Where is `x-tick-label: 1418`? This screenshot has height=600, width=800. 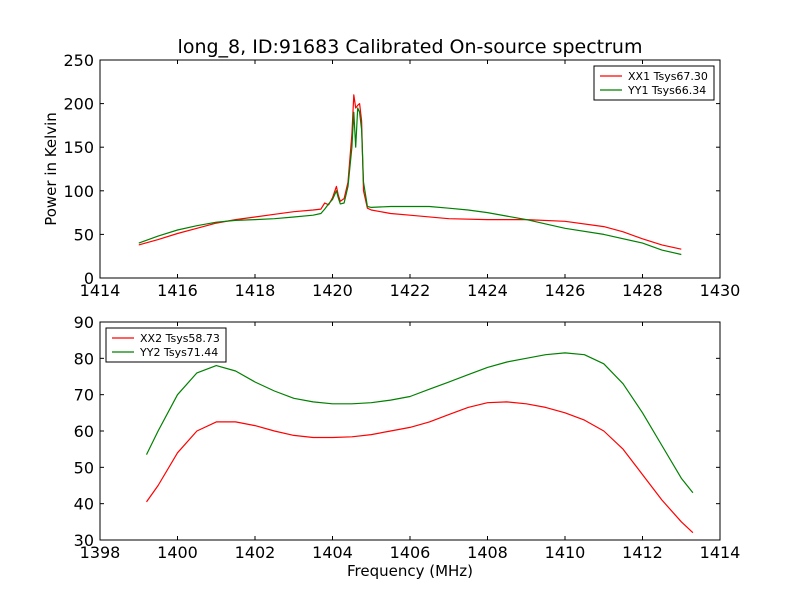
x-tick-label: 1418 is located at coordinates (255, 290).